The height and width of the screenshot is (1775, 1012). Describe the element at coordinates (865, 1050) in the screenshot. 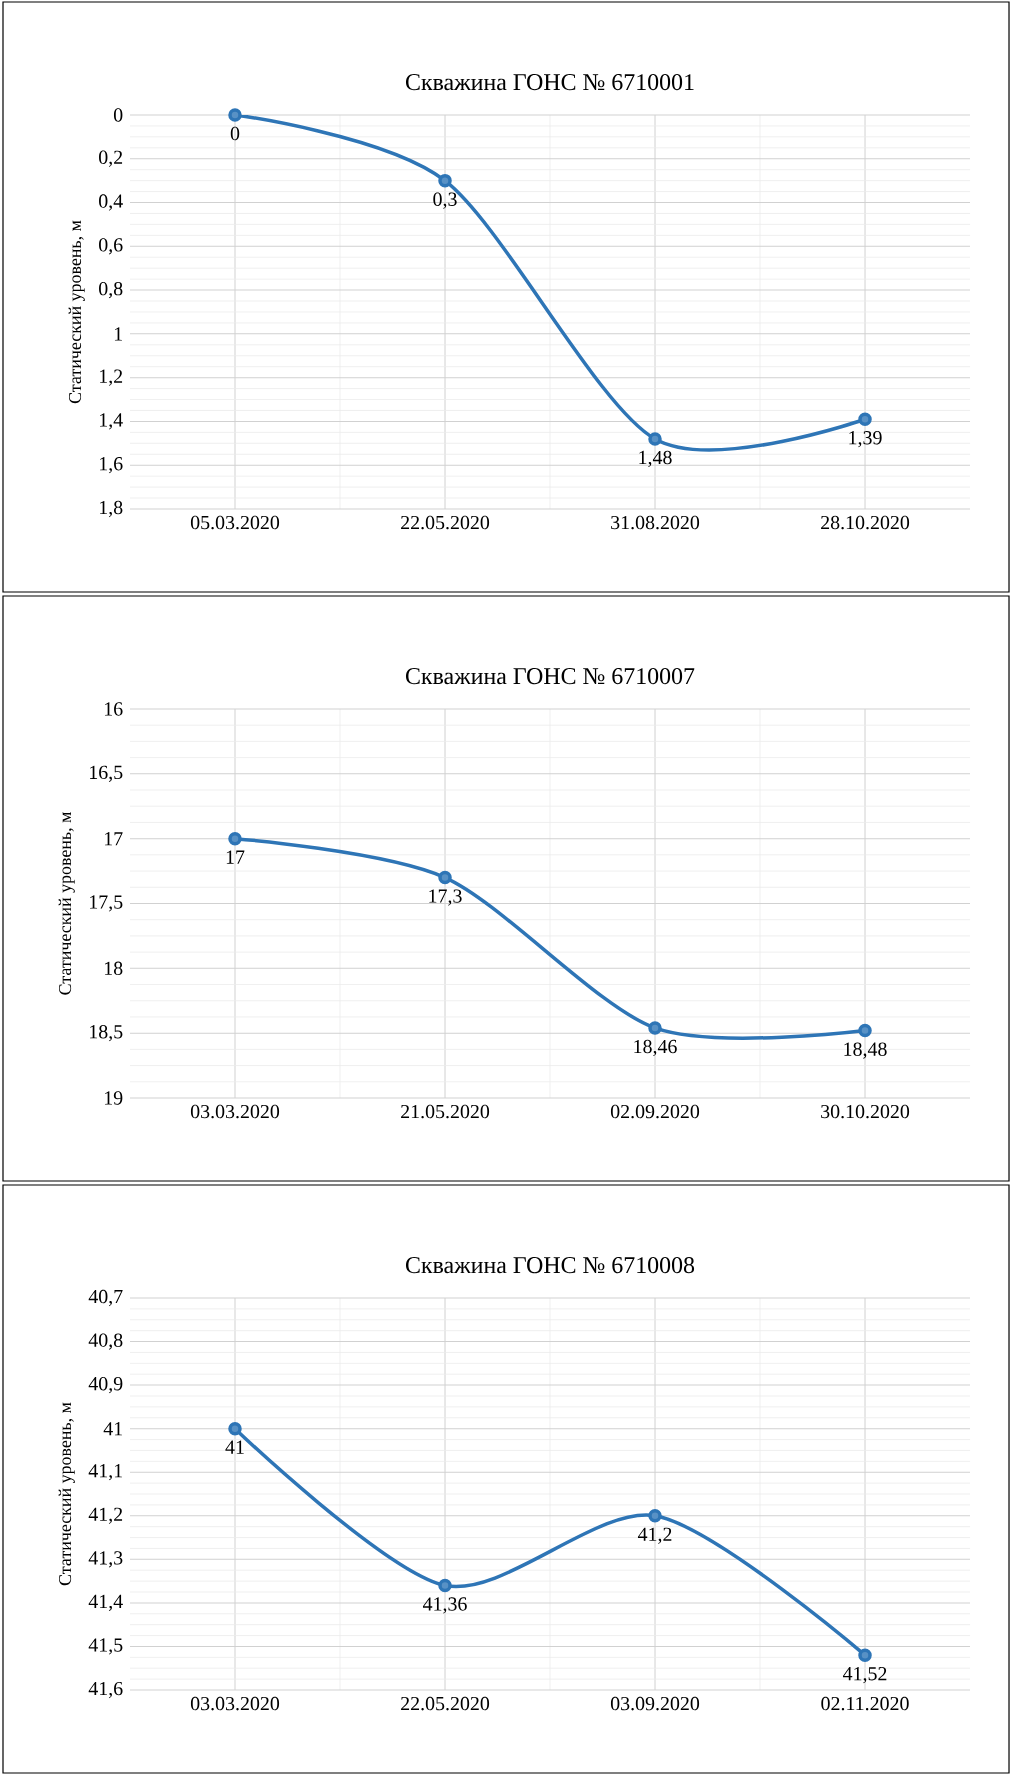

I see `data-label: 18,48` at that location.